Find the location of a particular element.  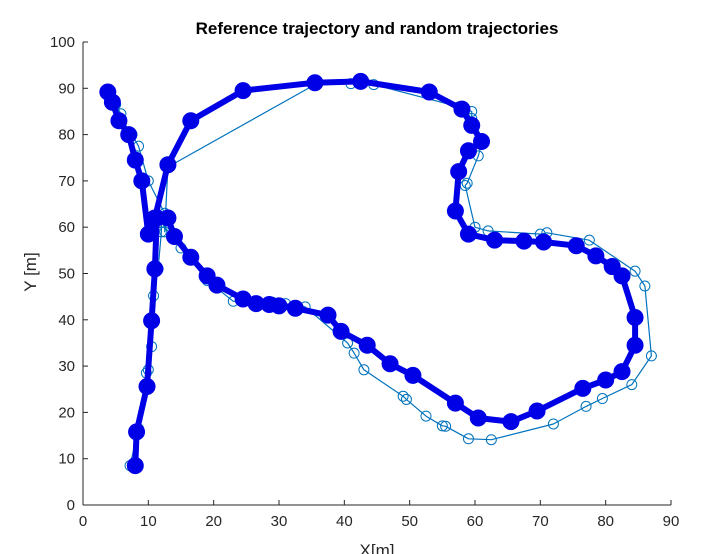

x-tick-label: 60 is located at coordinates (475, 521).